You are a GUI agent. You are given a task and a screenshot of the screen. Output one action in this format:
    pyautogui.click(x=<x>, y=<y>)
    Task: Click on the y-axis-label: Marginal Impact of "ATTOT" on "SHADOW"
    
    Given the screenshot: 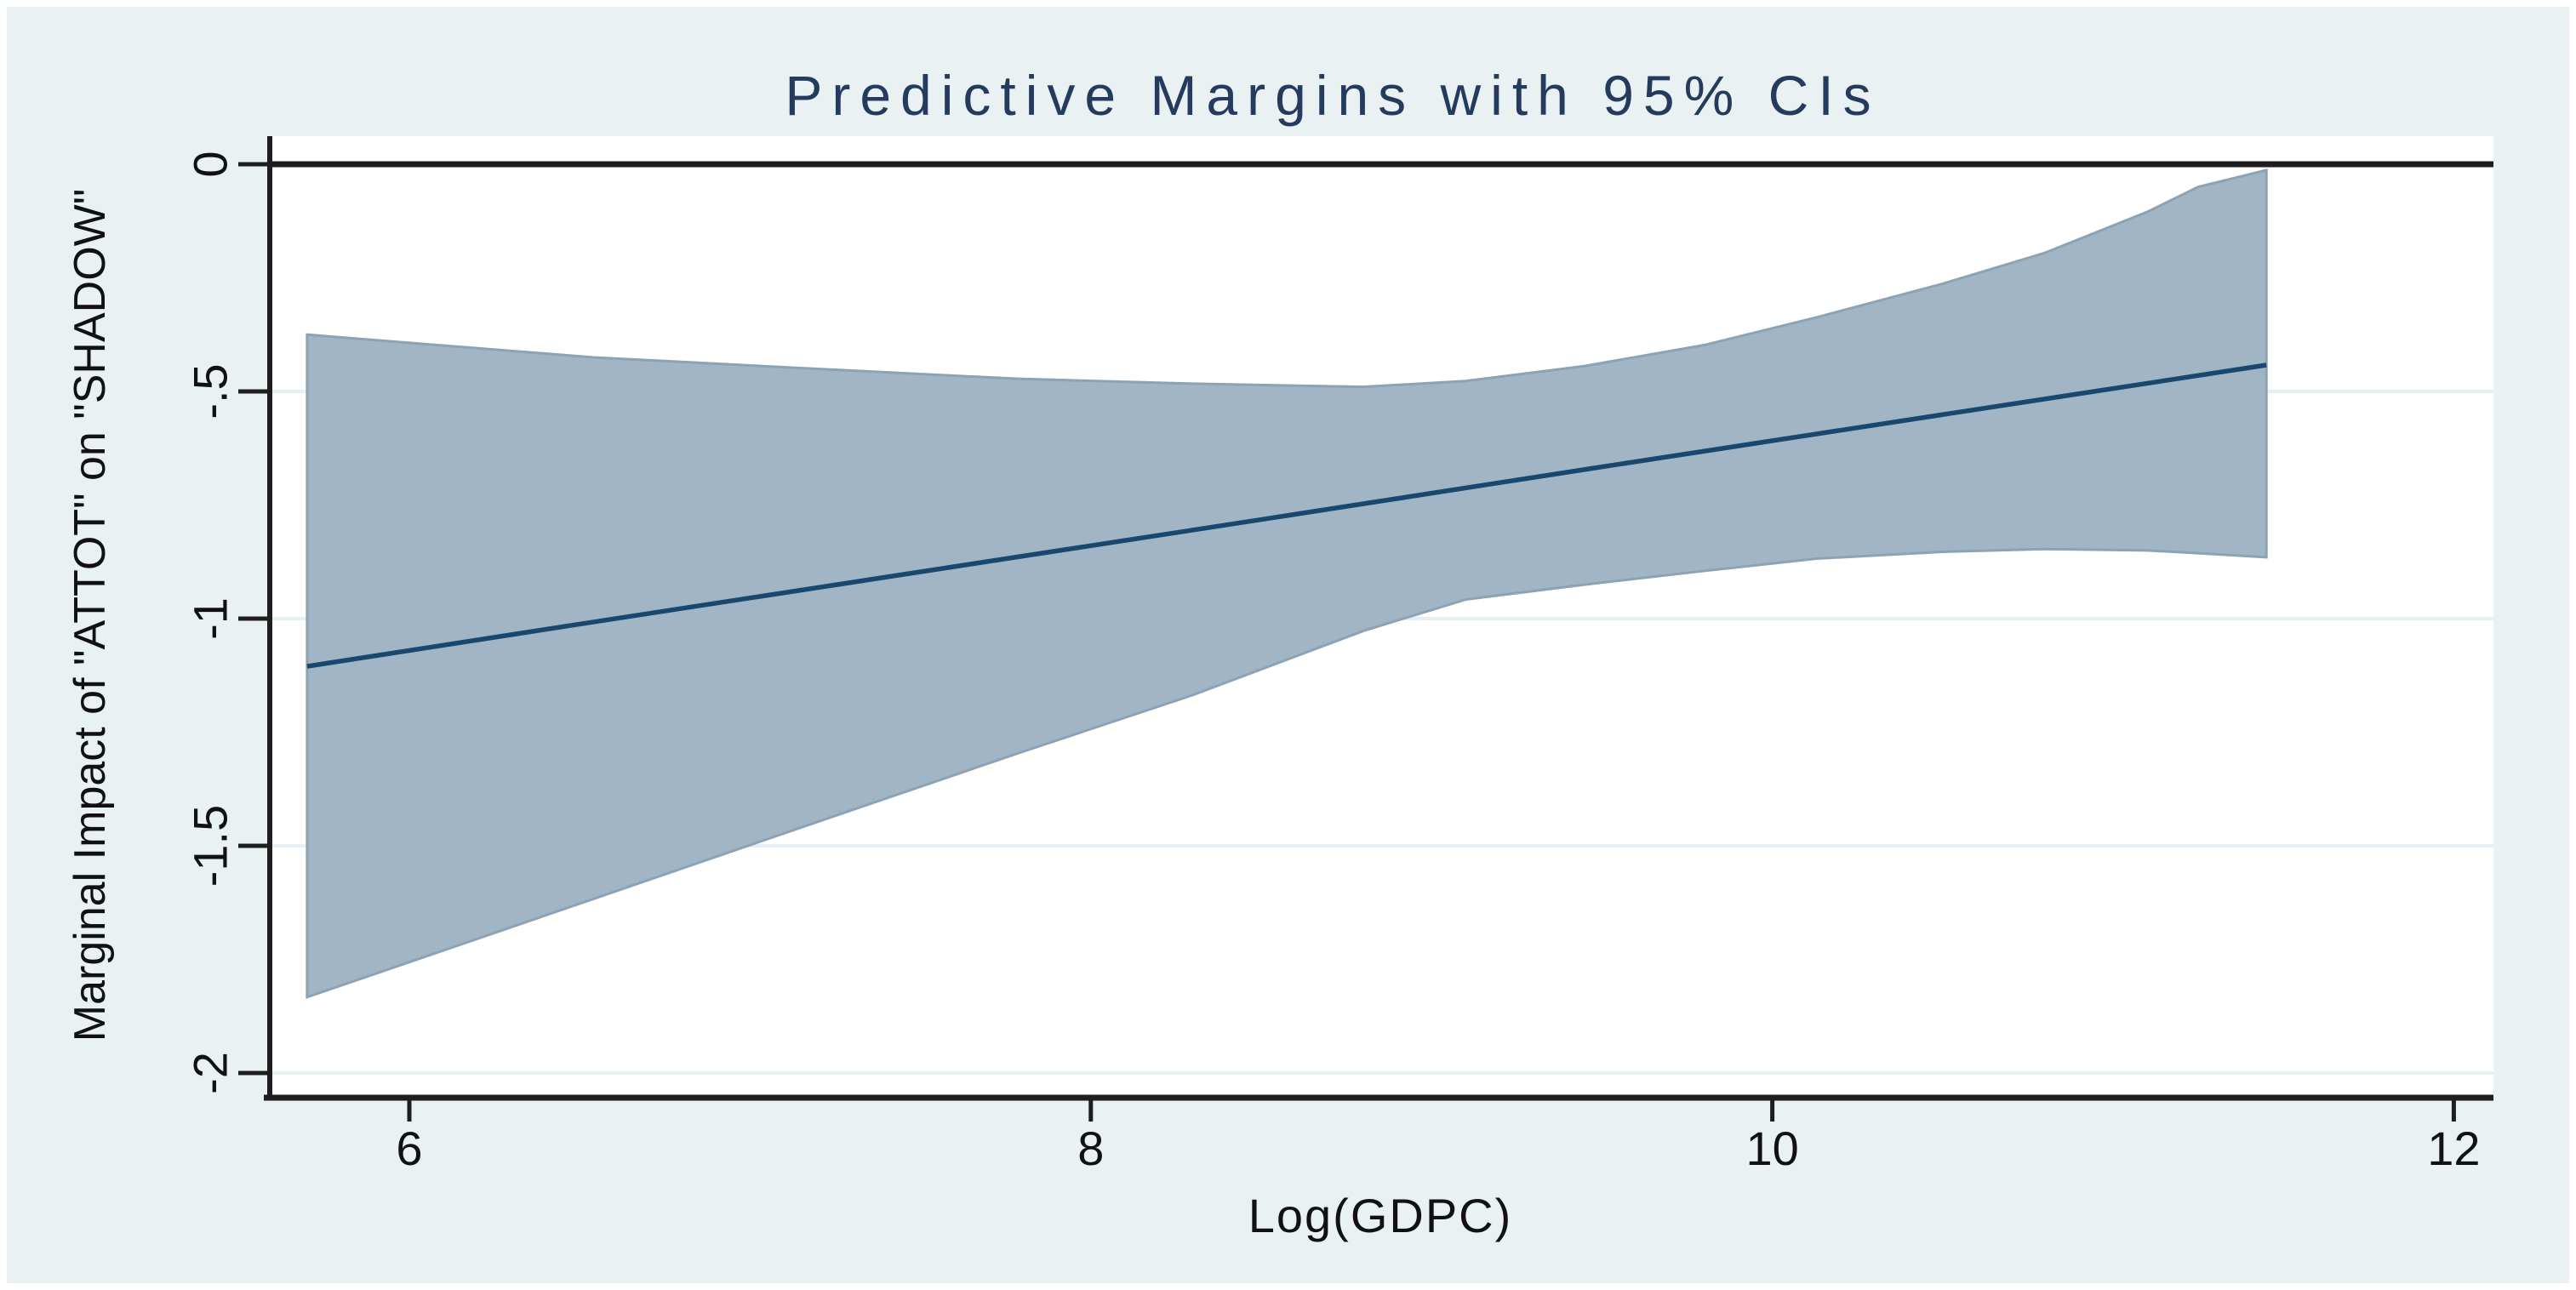 What is the action you would take?
    pyautogui.click(x=90, y=615)
    